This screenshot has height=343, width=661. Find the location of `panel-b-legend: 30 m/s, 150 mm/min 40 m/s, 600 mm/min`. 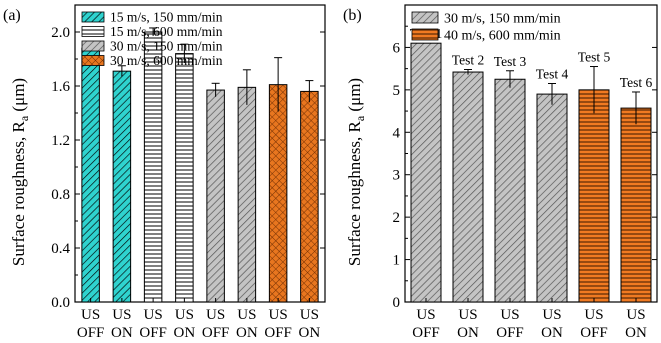

panel-b-legend: 30 m/s, 150 mm/min 40 m/s, 600 mm/min is located at coordinates (486, 27).